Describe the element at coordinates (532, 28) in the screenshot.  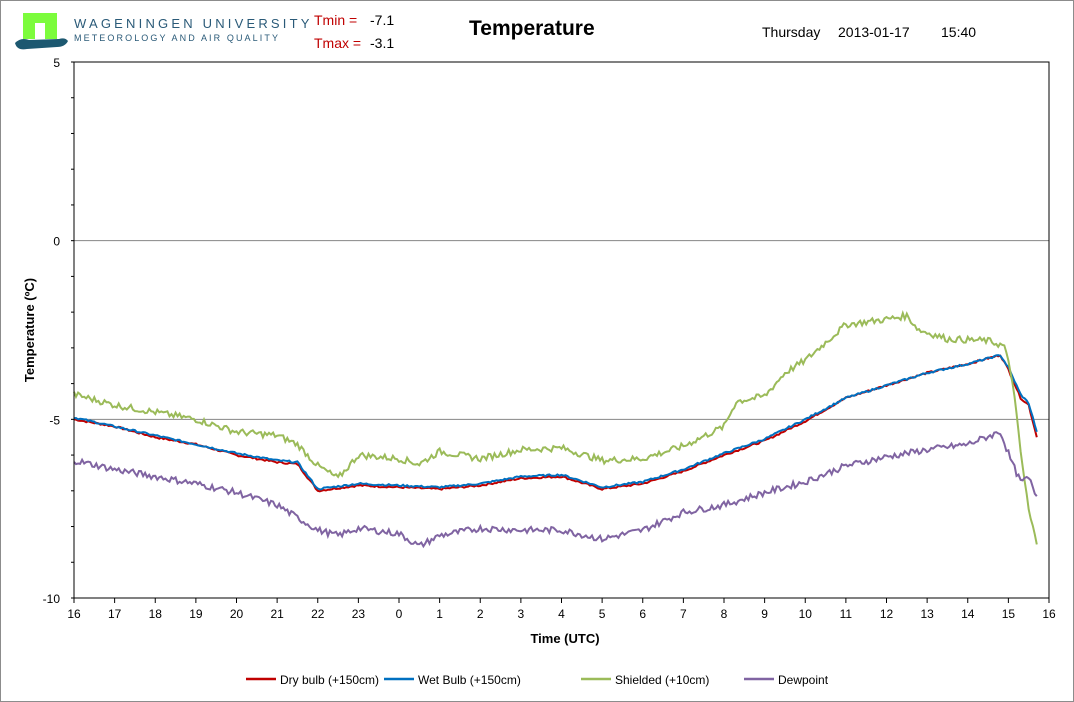
I see `chart-title: Temperature` at that location.